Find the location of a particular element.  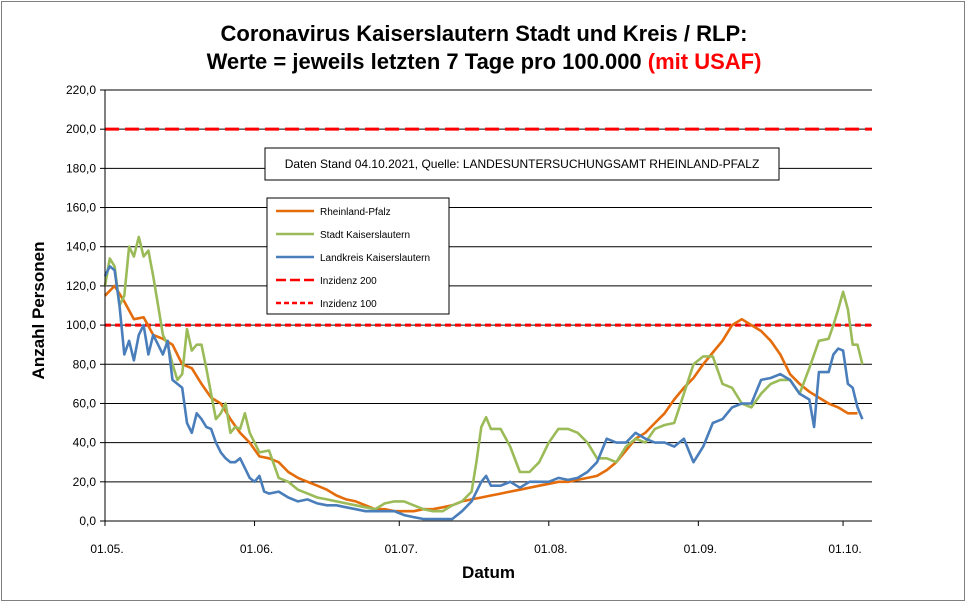

y-axis-title: Anzahl Personen is located at coordinates (38, 311).